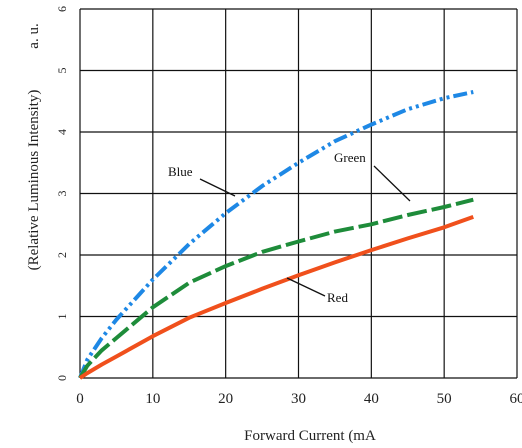 The height and width of the screenshot is (448, 522). Describe the element at coordinates (62, 132) in the screenshot. I see `y-tick-label: 4` at that location.